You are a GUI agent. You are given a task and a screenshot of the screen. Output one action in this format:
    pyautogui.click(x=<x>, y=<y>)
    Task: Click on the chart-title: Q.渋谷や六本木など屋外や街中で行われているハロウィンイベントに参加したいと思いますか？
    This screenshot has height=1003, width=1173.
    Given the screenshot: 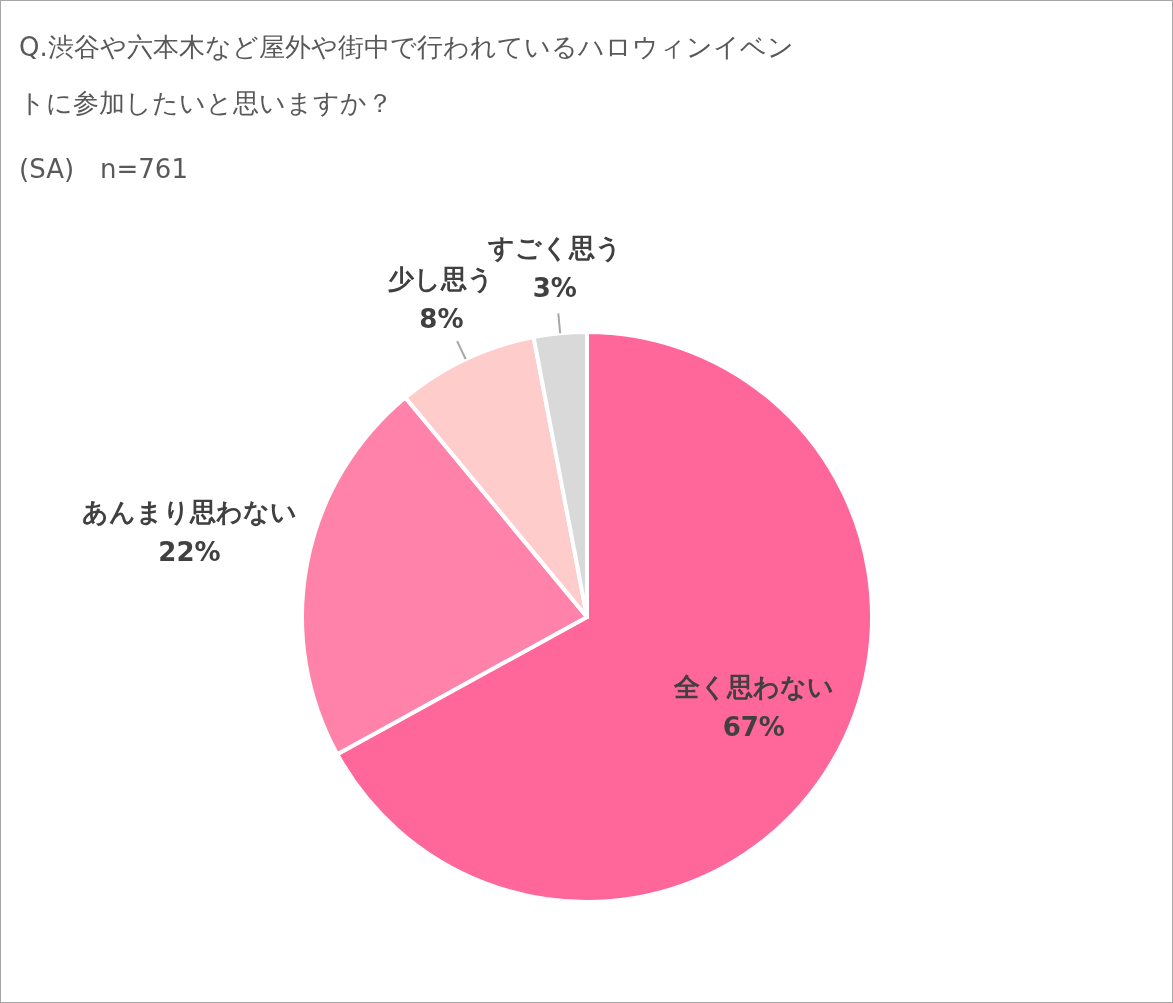 What is the action you would take?
    pyautogui.click(x=407, y=75)
    